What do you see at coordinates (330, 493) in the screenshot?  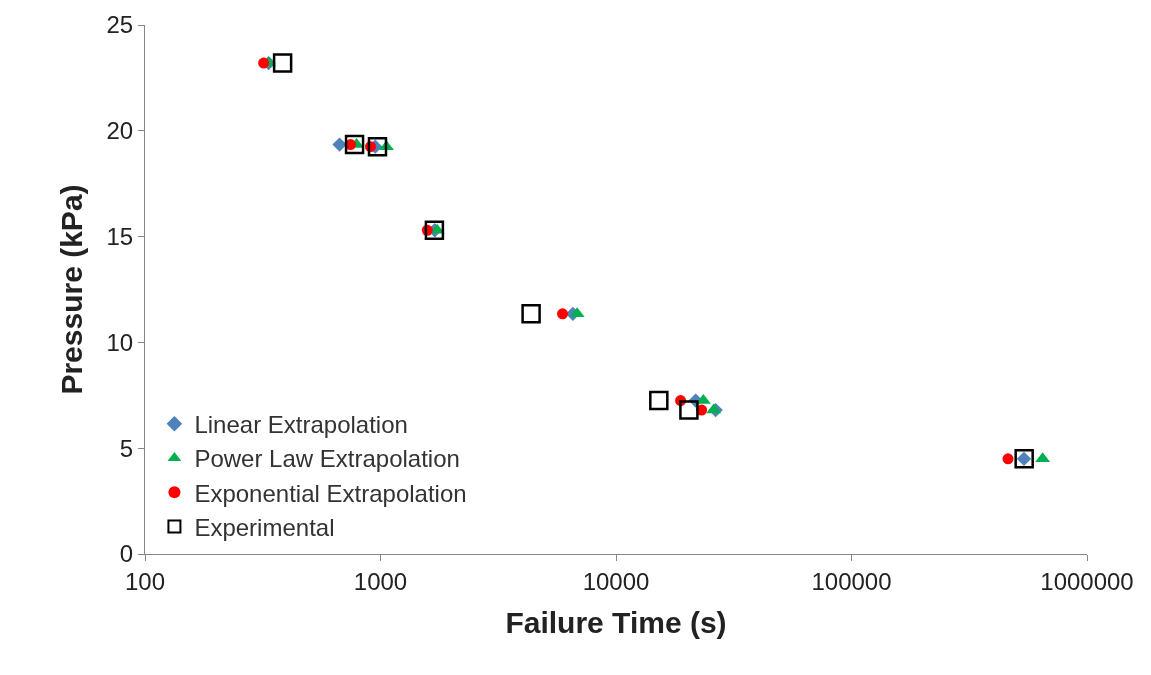 I see `legend-label: Exponential Extrapolation` at bounding box center [330, 493].